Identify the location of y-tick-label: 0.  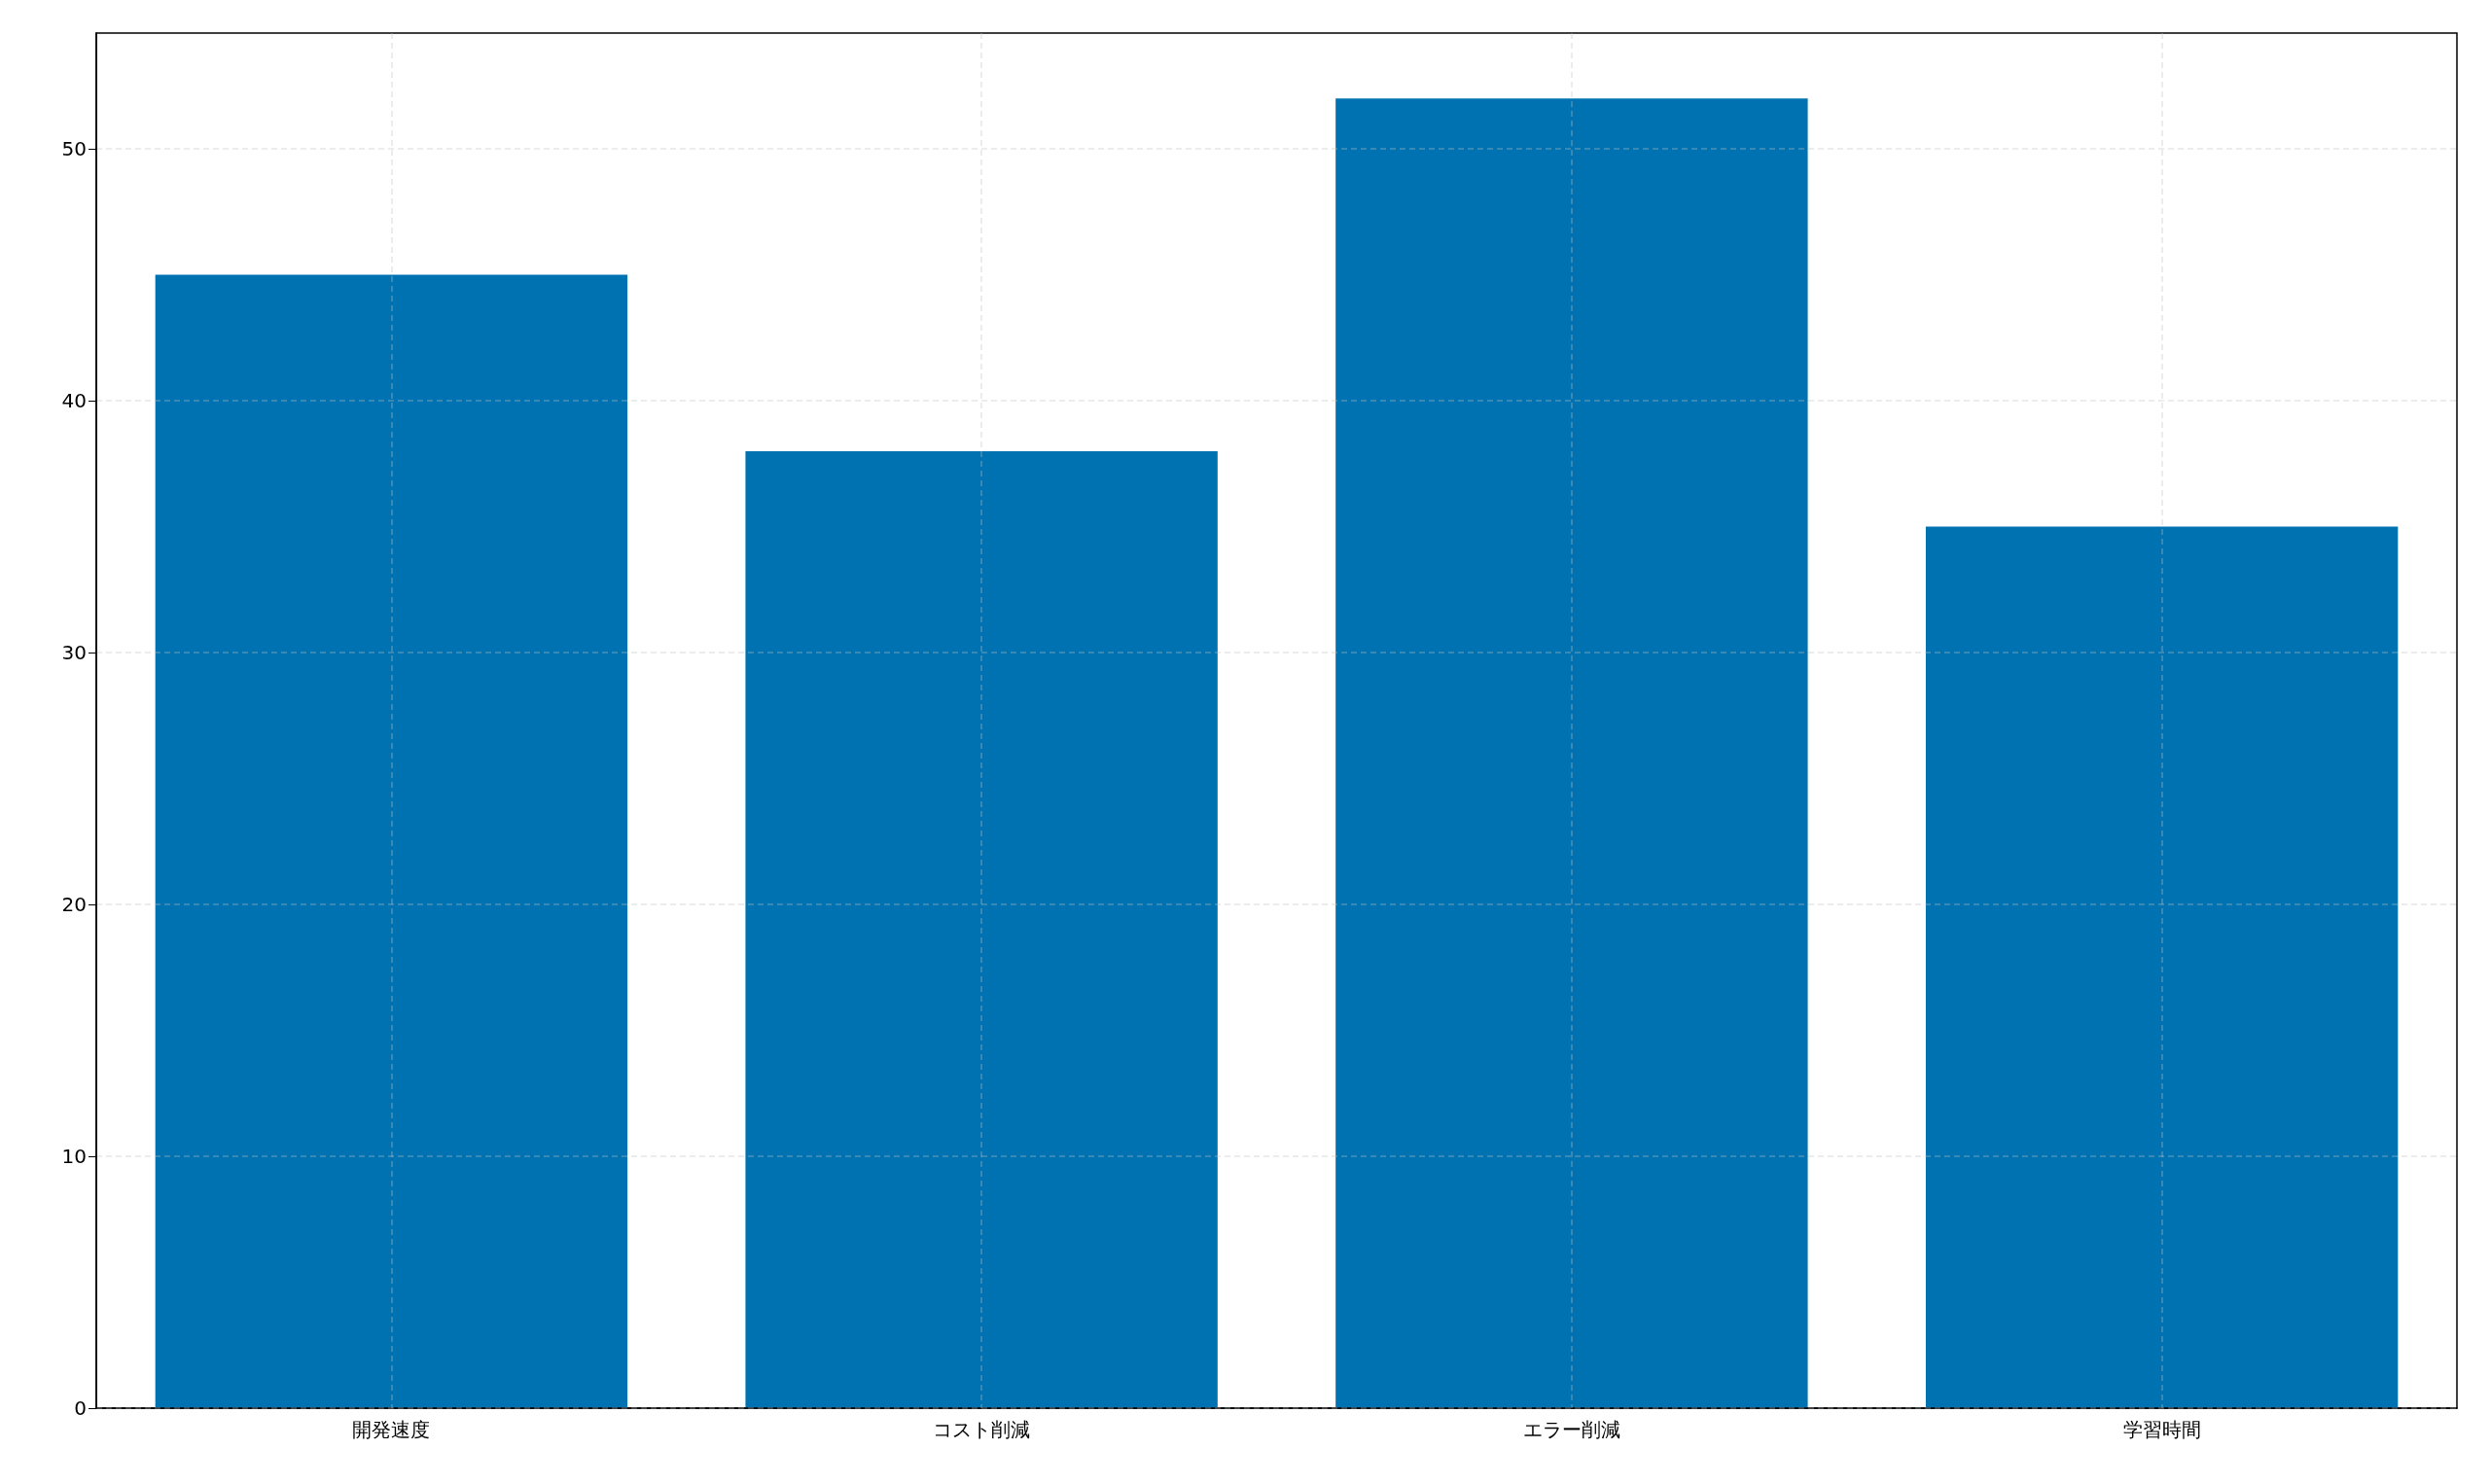
(80, 1408).